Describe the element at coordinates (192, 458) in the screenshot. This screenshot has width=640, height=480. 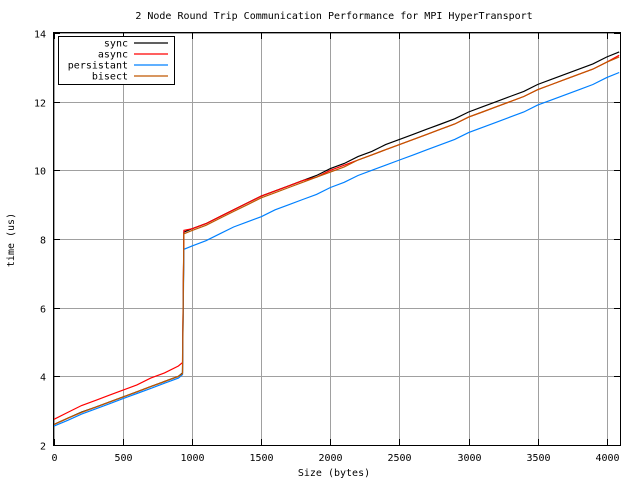
I see `x-tick-label: 1000` at that location.